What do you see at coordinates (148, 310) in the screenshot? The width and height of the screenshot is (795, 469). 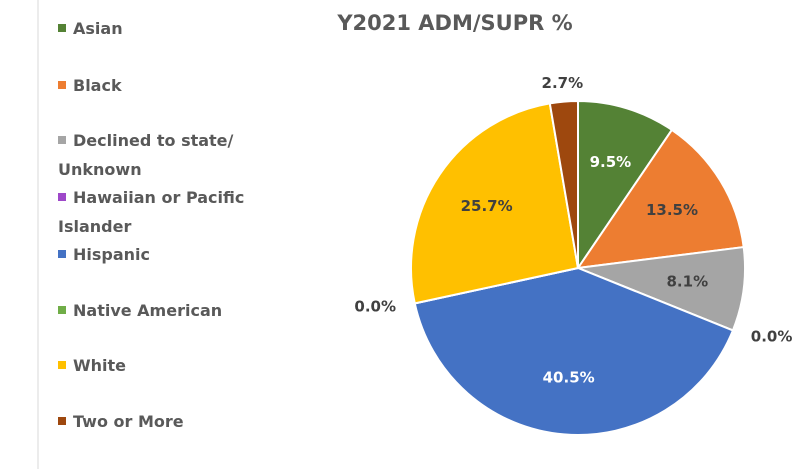 I see `legend-label: Native American` at bounding box center [148, 310].